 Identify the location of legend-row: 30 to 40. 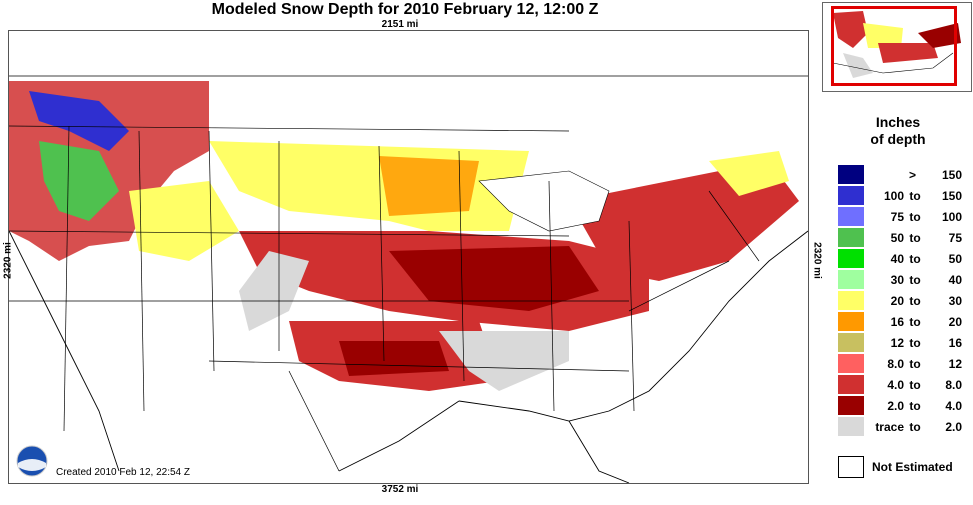
(905, 279).